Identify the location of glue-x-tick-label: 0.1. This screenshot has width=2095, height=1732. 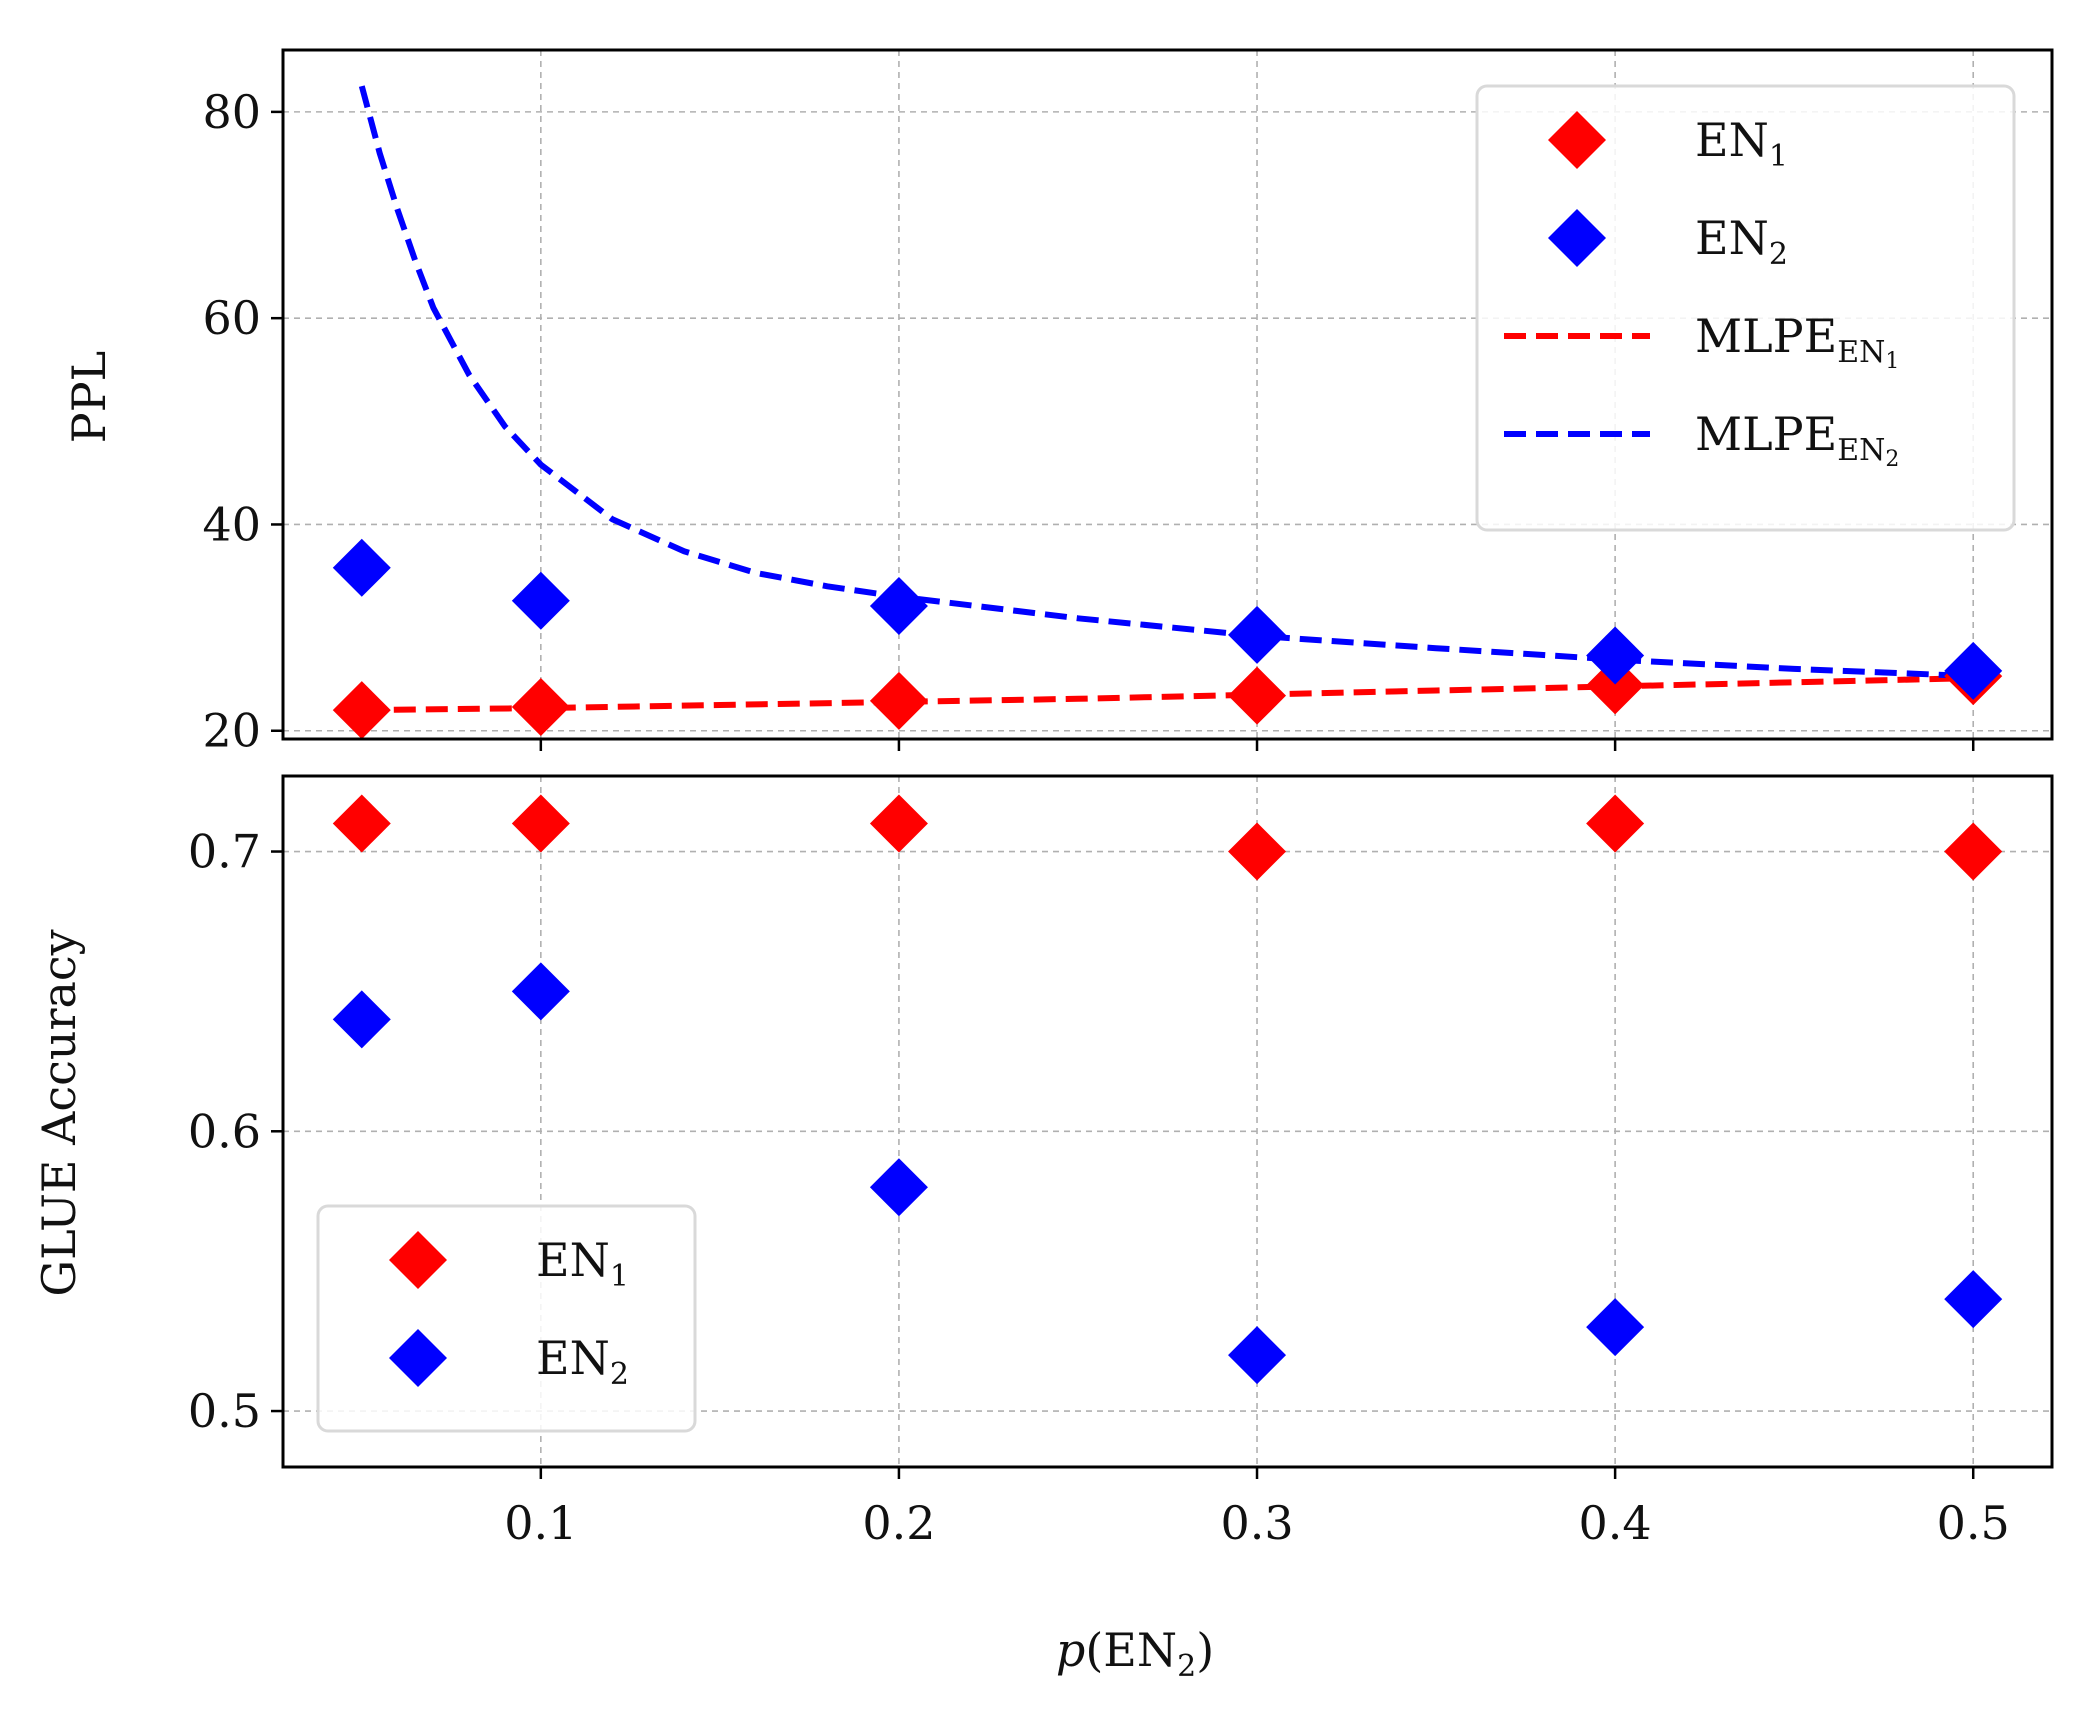
(540, 1523).